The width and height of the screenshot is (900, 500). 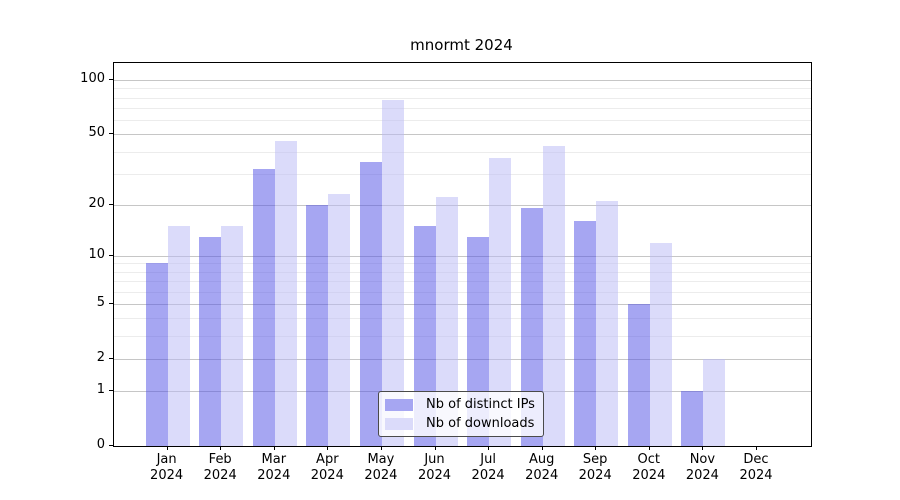 What do you see at coordinates (221, 448) in the screenshot?
I see `x-tick-feb` at bounding box center [221, 448].